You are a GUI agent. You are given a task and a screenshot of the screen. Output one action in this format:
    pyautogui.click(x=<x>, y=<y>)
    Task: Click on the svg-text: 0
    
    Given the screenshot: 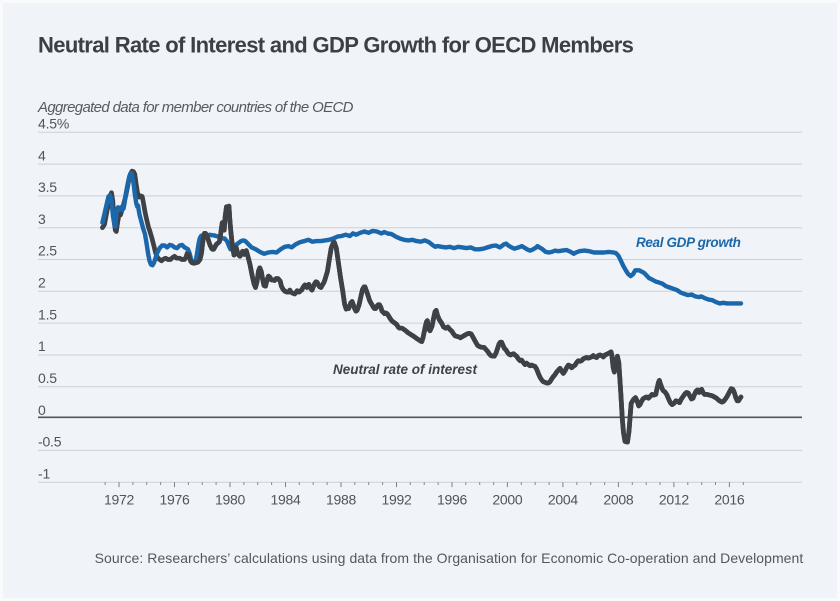 What is the action you would take?
    pyautogui.click(x=42, y=410)
    